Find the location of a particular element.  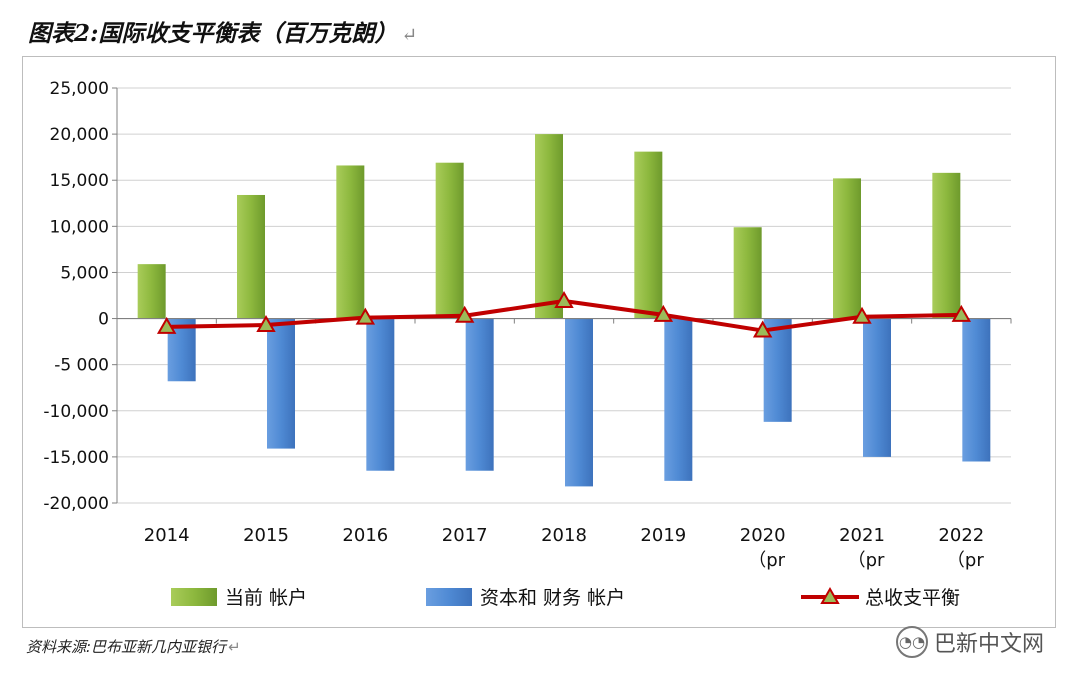

y-tick-label: 20,000 is located at coordinates (79, 135).